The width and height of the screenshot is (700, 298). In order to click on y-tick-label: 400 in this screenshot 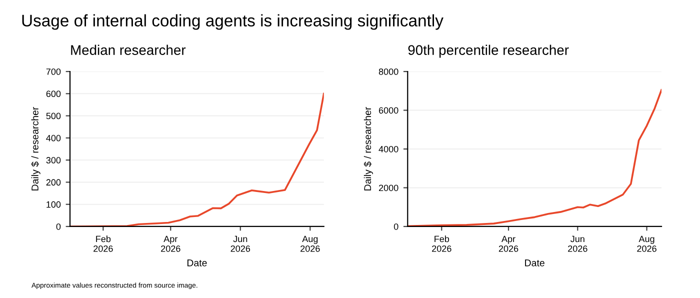, I will do `click(53, 138)`.